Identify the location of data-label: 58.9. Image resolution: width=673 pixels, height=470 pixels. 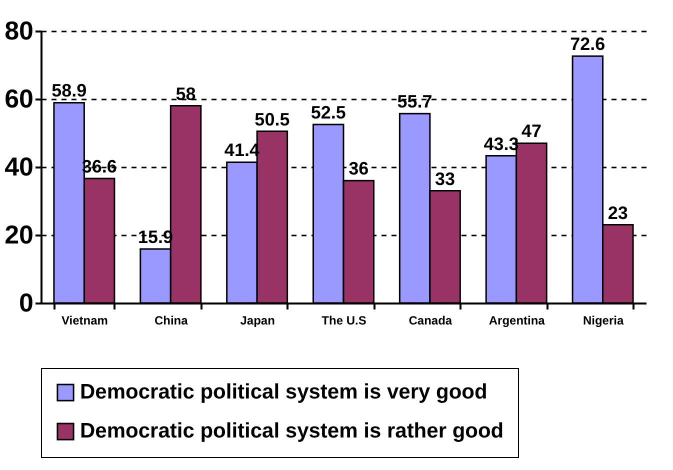
(69, 90).